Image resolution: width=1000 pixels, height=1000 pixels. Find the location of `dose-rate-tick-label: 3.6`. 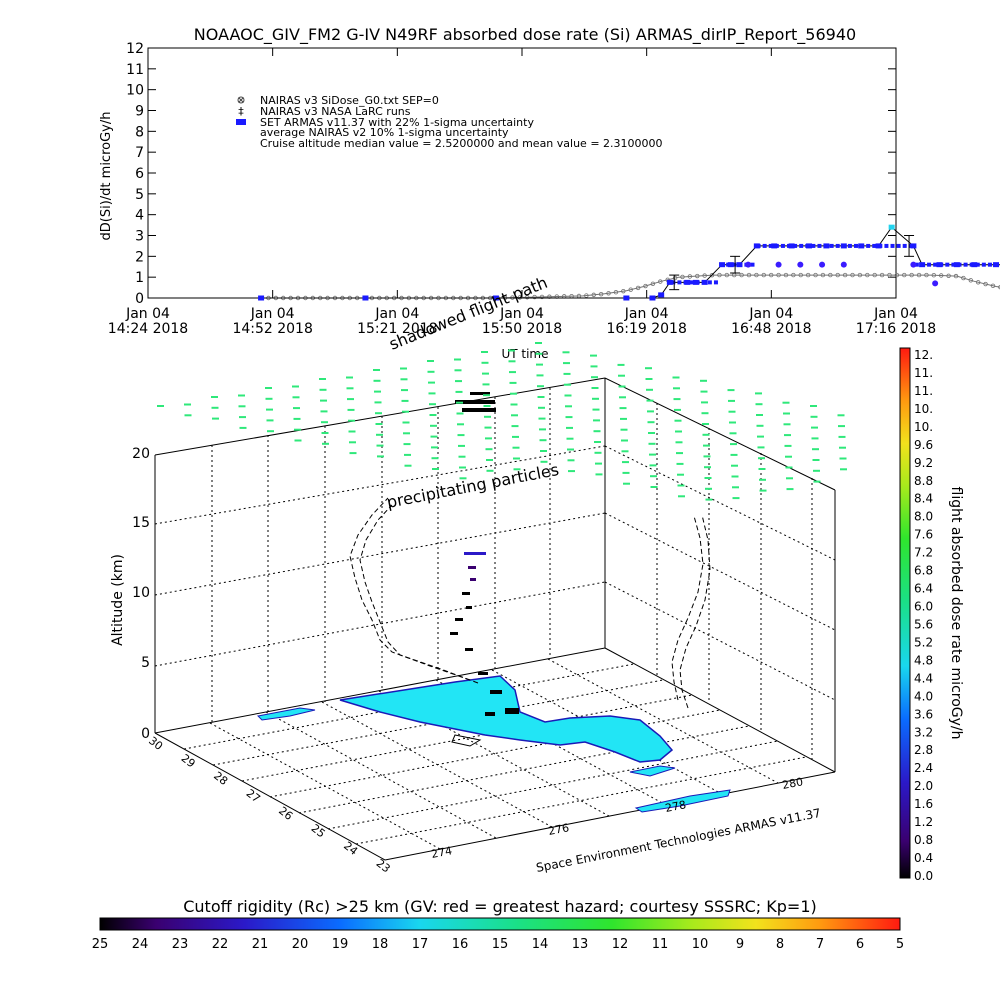

dose-rate-tick-label: 3.6 is located at coordinates (923, 714).